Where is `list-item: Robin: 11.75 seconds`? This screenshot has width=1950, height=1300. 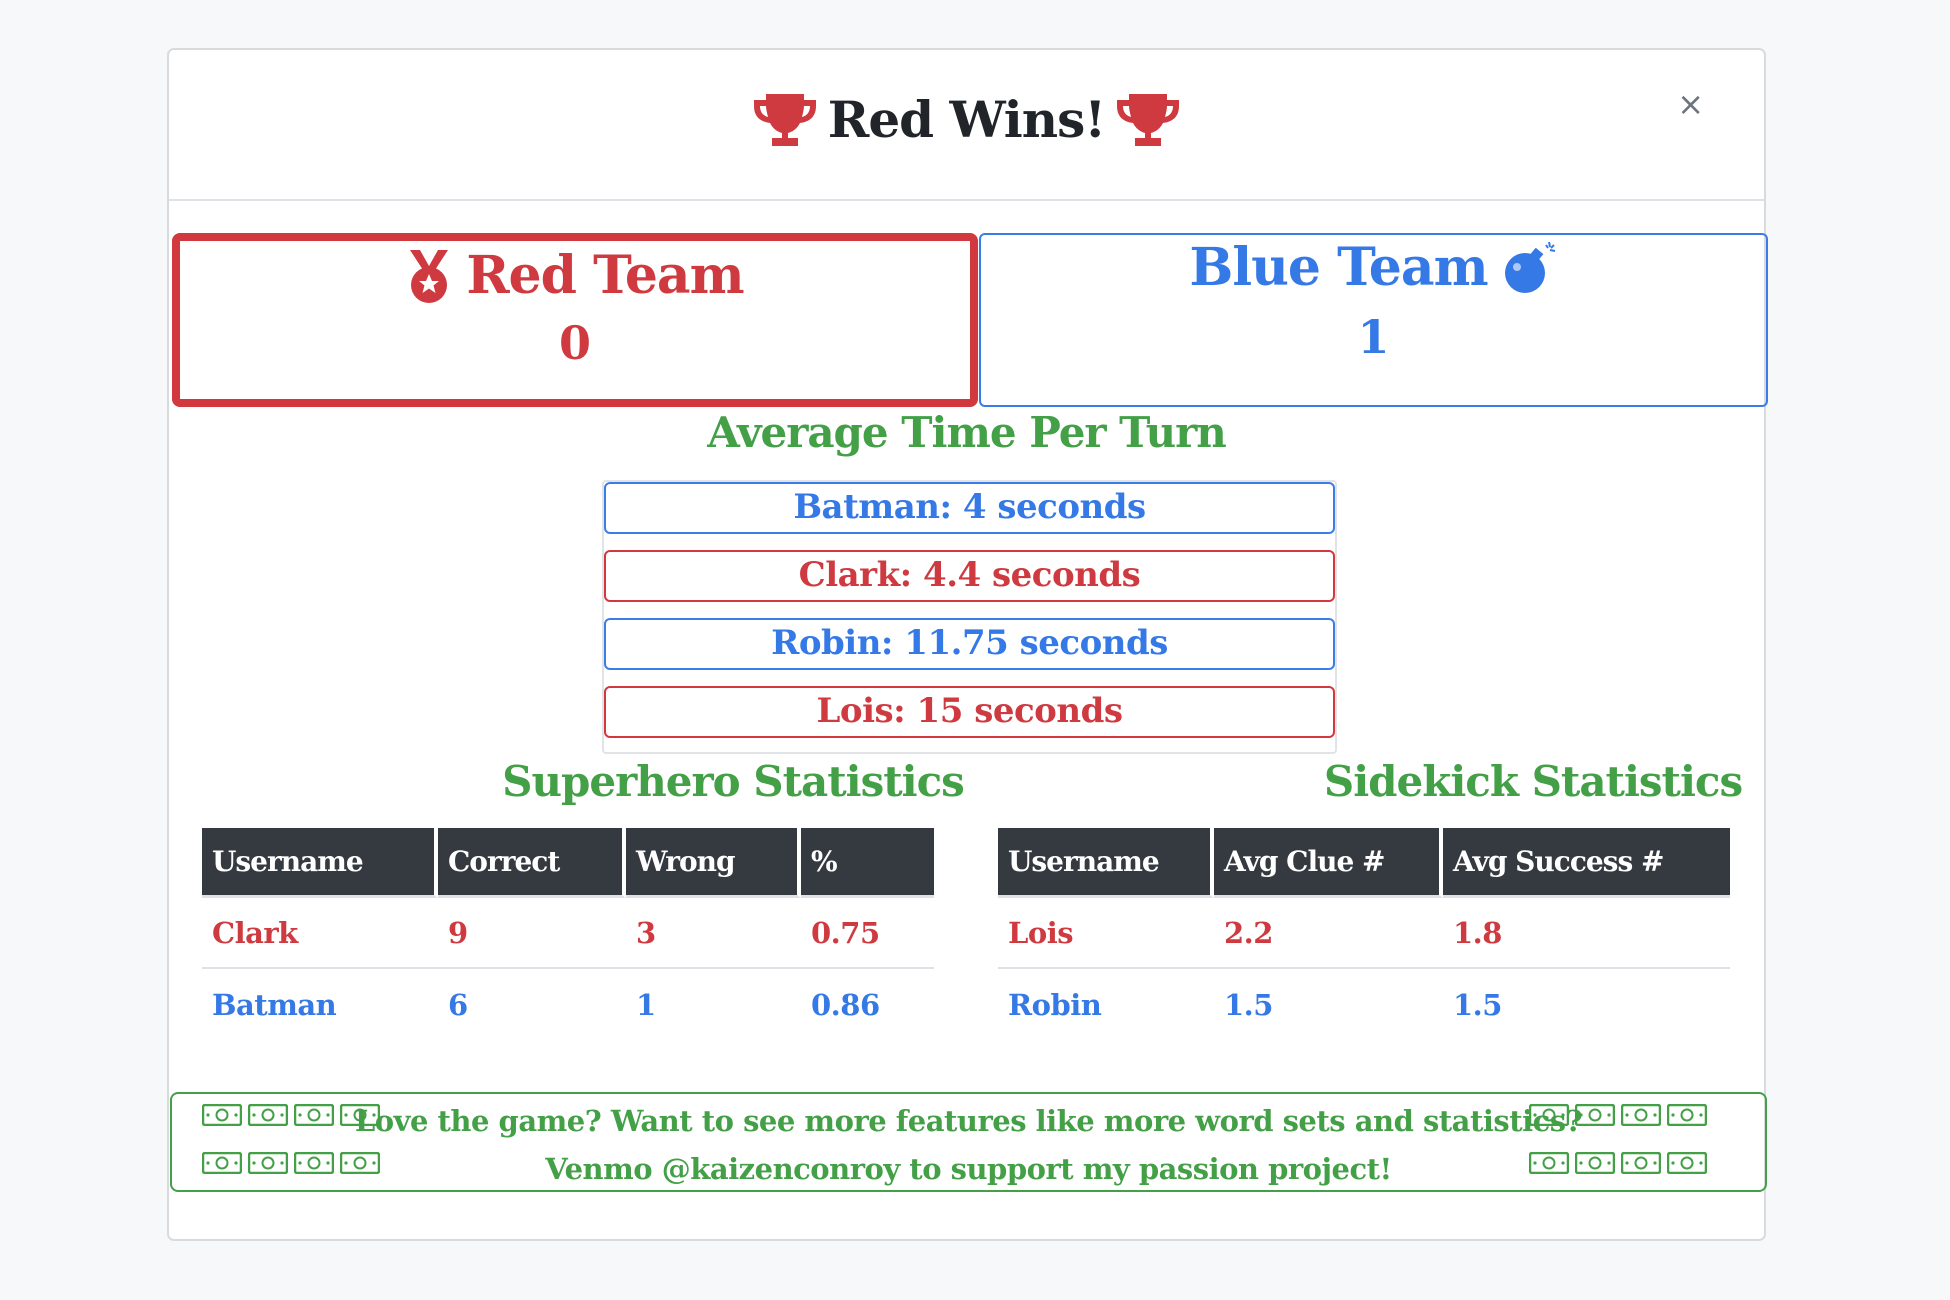 list-item: Robin: 11.75 seconds is located at coordinates (969, 644).